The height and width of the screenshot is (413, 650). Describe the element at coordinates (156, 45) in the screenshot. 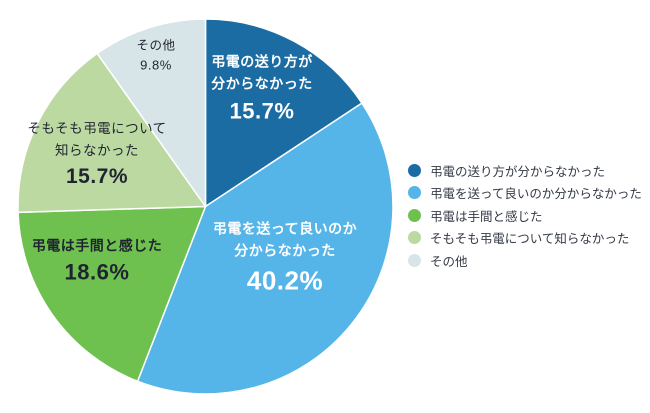

I see `slice-label-text: その他` at that location.